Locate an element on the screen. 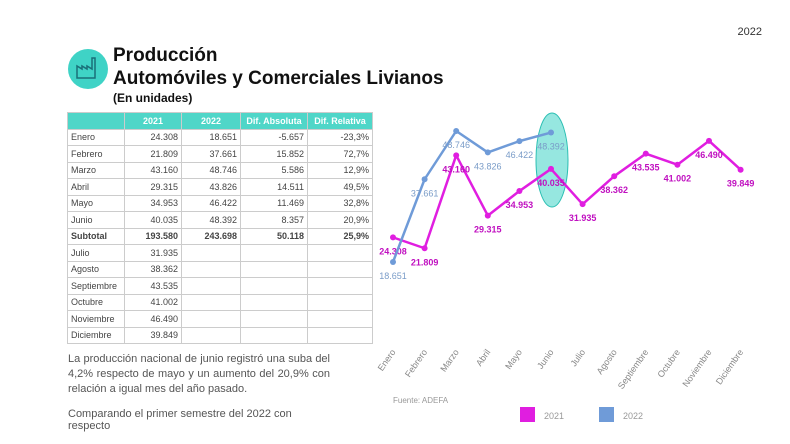  data-label: 21.809 is located at coordinates (425, 262).